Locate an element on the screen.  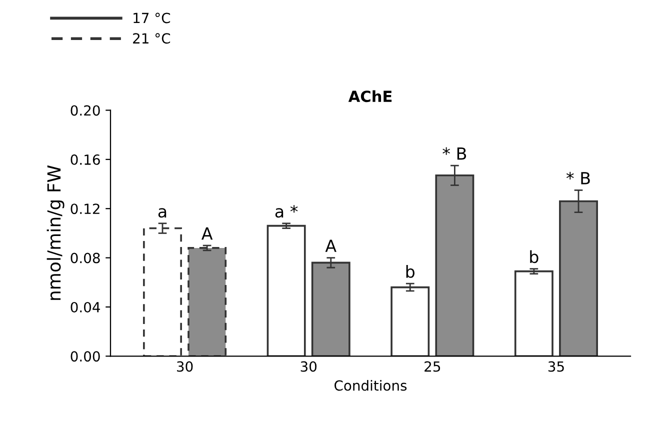
y-axis-title: nmol/min/g FW is located at coordinates (55, 232).